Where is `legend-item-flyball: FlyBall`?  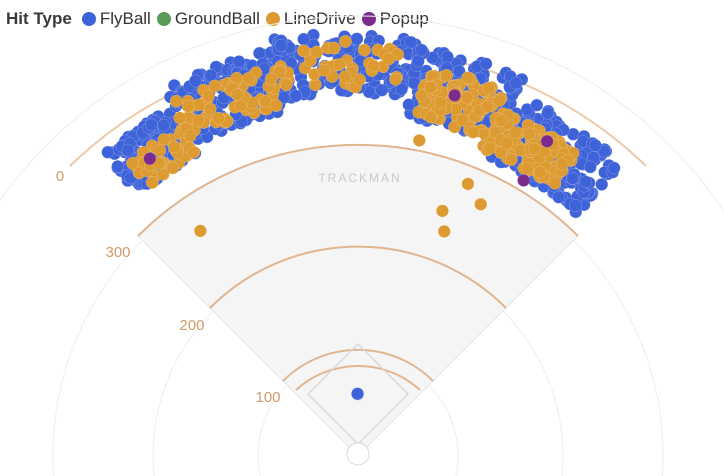
legend-item-flyball: FlyBall is located at coordinates (116, 19).